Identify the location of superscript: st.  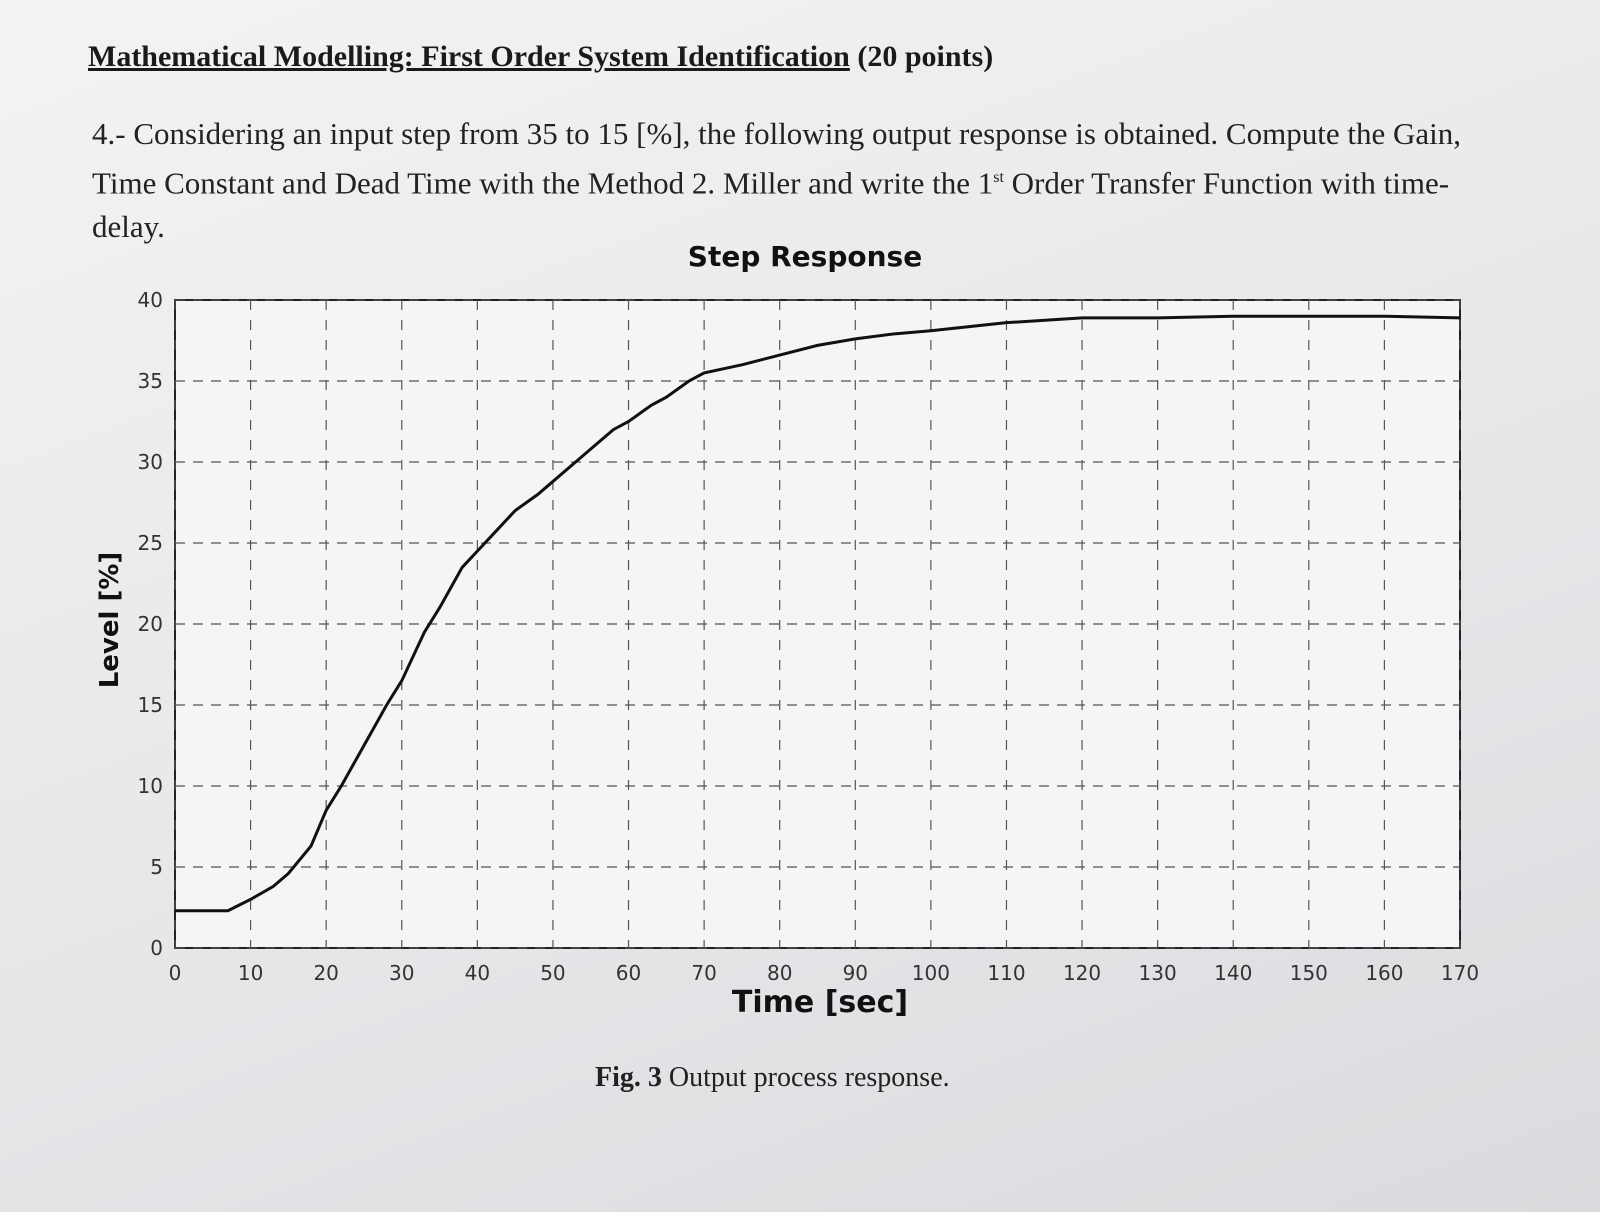
(998, 177).